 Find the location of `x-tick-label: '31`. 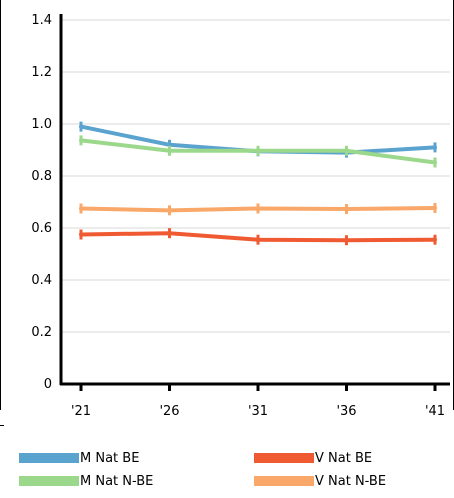

x-tick-label: '31 is located at coordinates (258, 411).